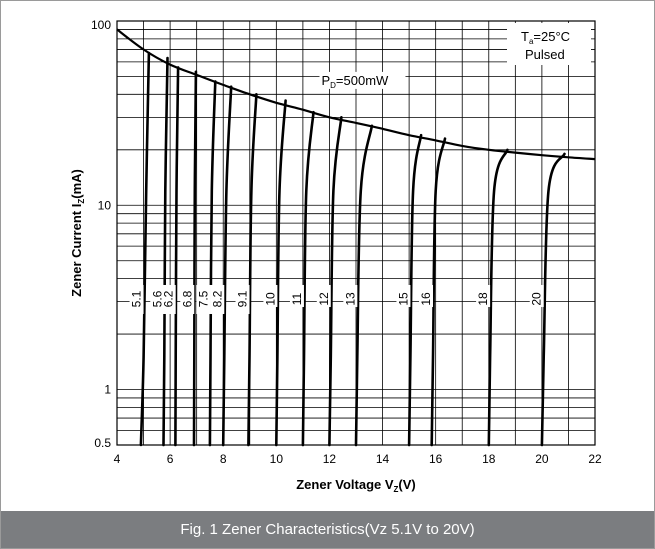  What do you see at coordinates (330, 459) in the screenshot?
I see `x-tick-label: 12` at bounding box center [330, 459].